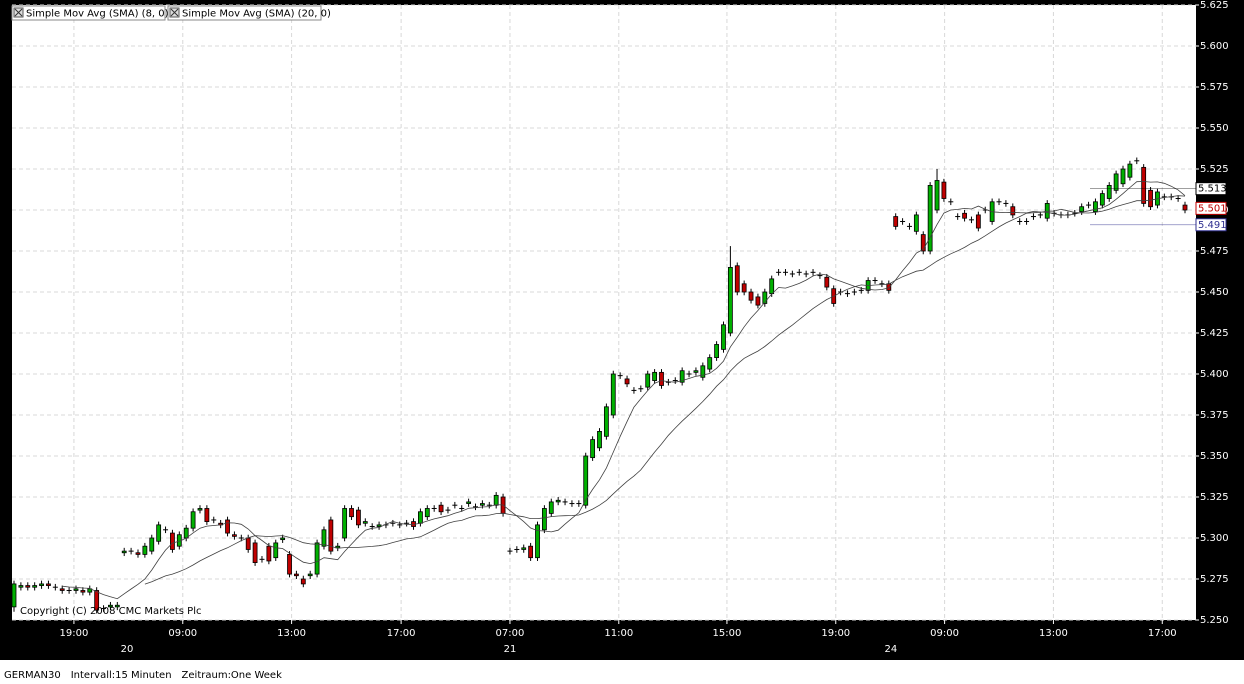 The width and height of the screenshot is (1244, 684). What do you see at coordinates (1214, 87) in the screenshot?
I see `y-tick-label: 5.575` at bounding box center [1214, 87].